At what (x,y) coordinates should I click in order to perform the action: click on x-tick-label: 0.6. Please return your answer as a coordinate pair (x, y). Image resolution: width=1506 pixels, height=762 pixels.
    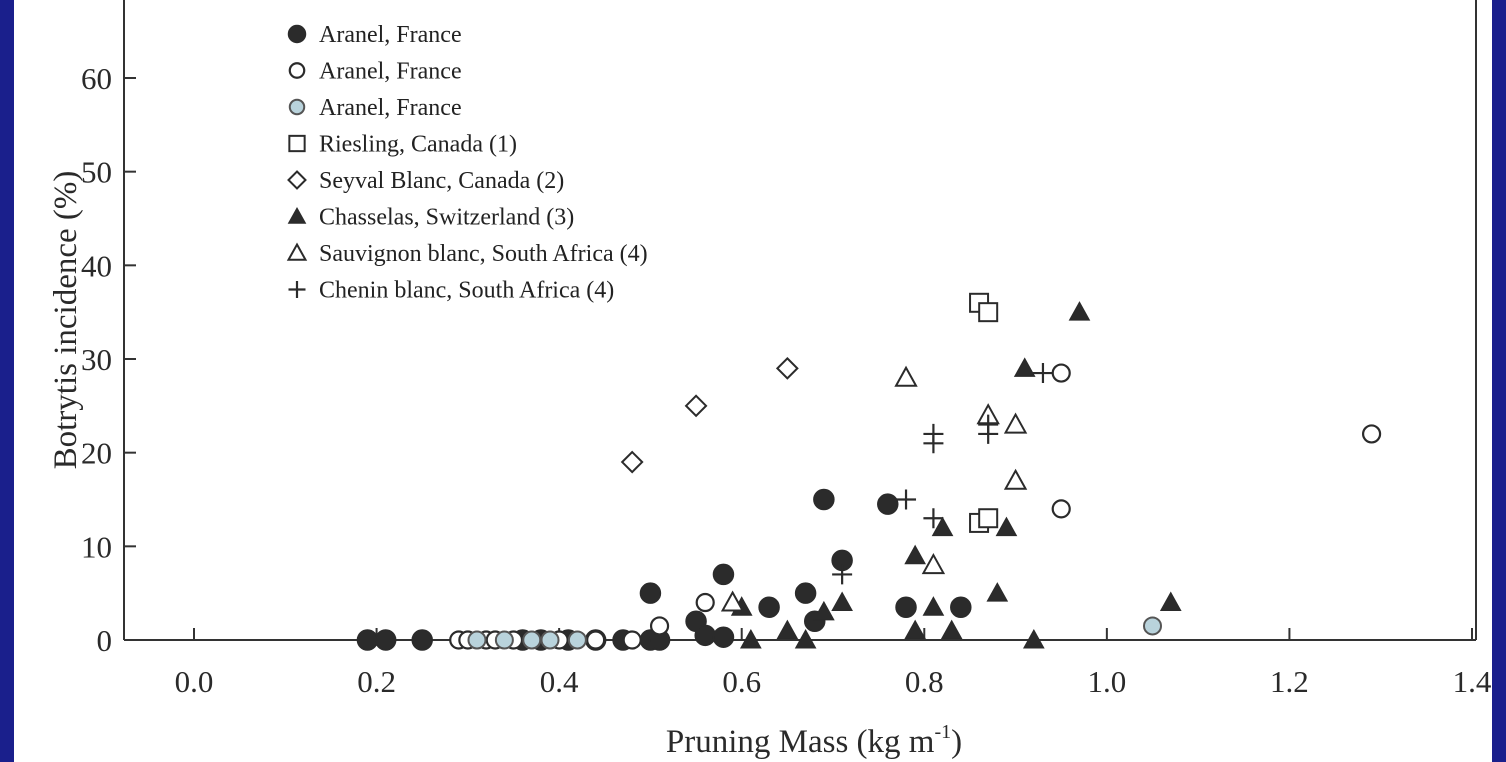
    Looking at the image, I should click on (741, 681).